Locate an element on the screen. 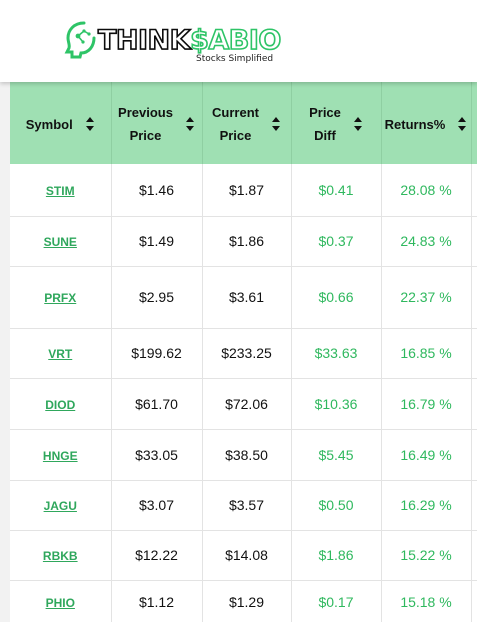 Image resolution: width=477 pixels, height=622 pixels. cell-previous-price: $33.05 is located at coordinates (157, 455).